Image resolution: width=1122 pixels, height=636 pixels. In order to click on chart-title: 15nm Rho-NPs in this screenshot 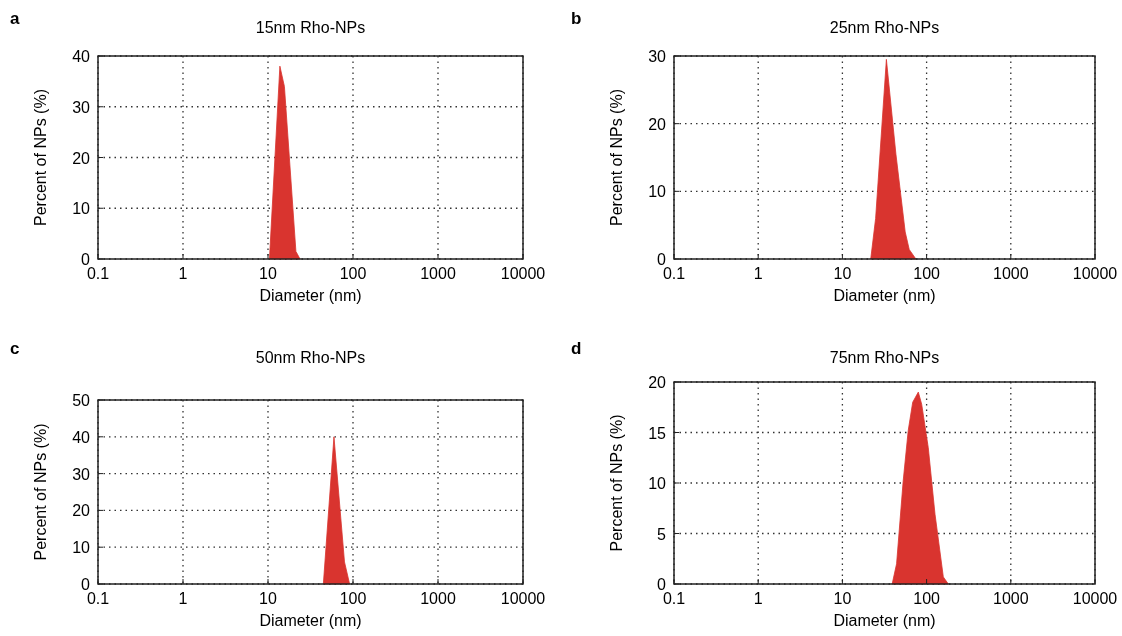, I will do `click(310, 27)`.